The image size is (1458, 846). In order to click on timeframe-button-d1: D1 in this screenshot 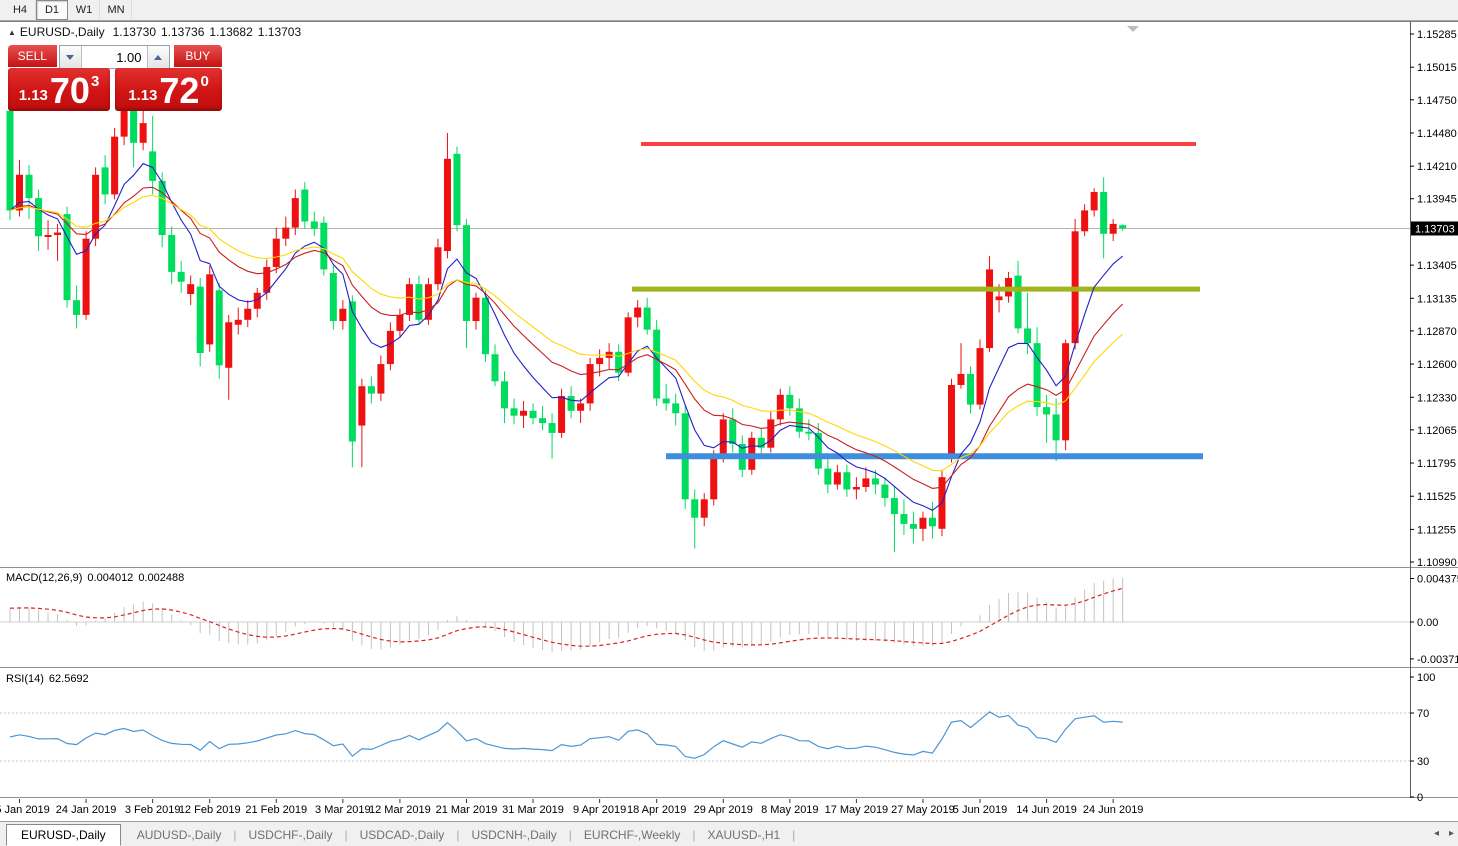, I will do `click(52, 10)`.